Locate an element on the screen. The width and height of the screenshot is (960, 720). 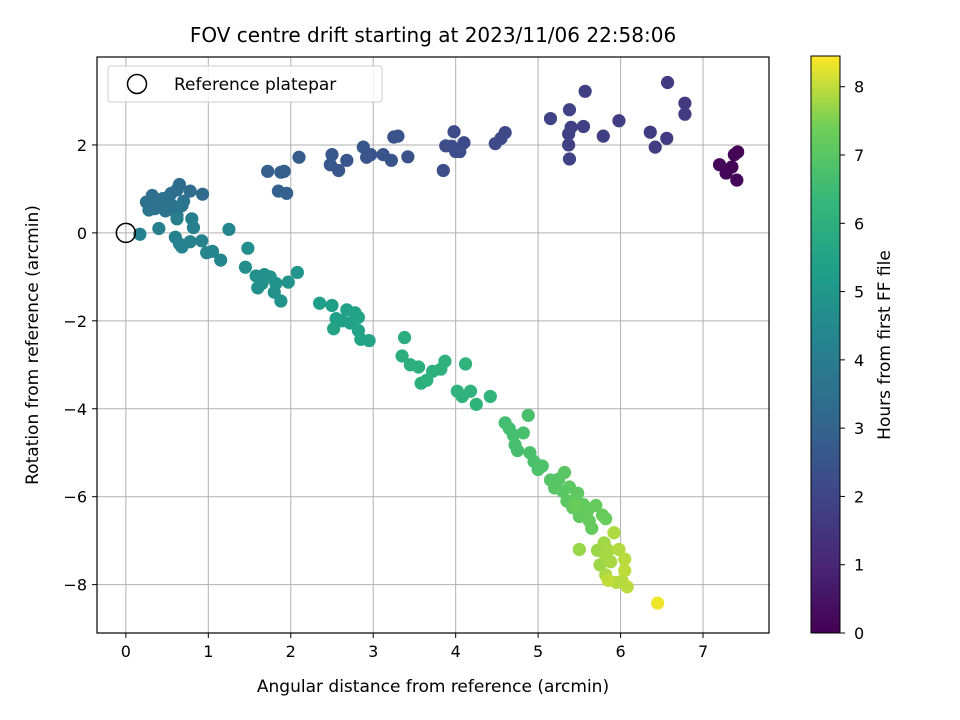
colorbar-tick-label: 6 is located at coordinates (859, 223).